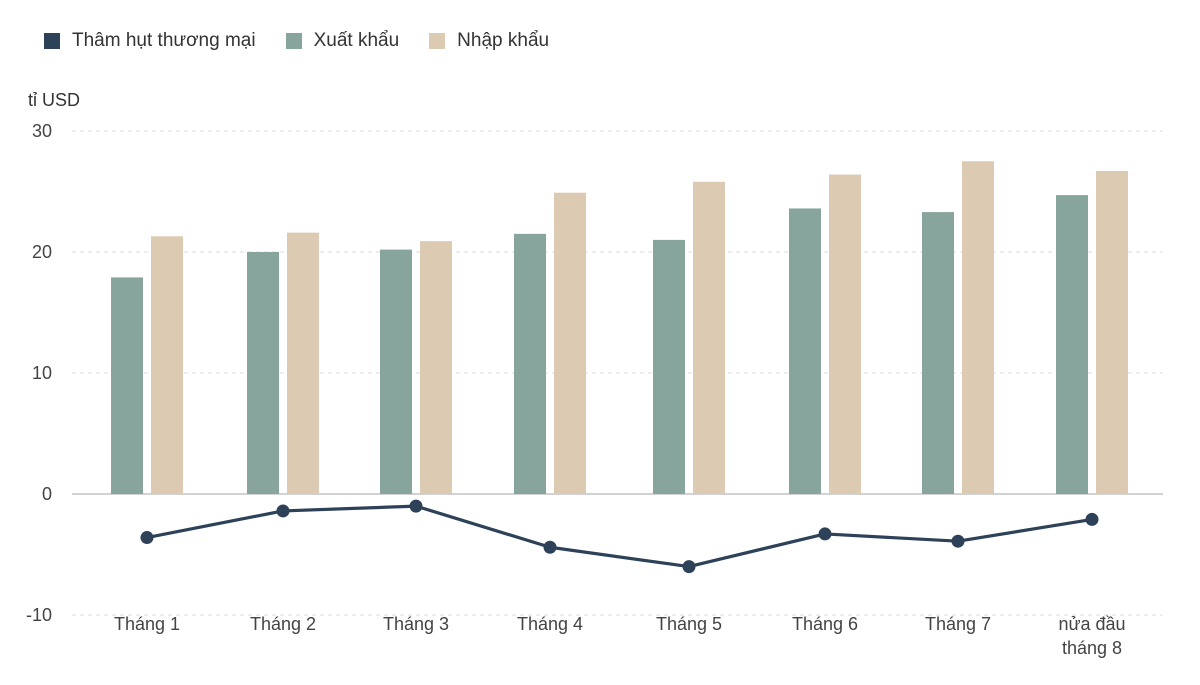  I want to click on deficit-line, so click(619, 536).